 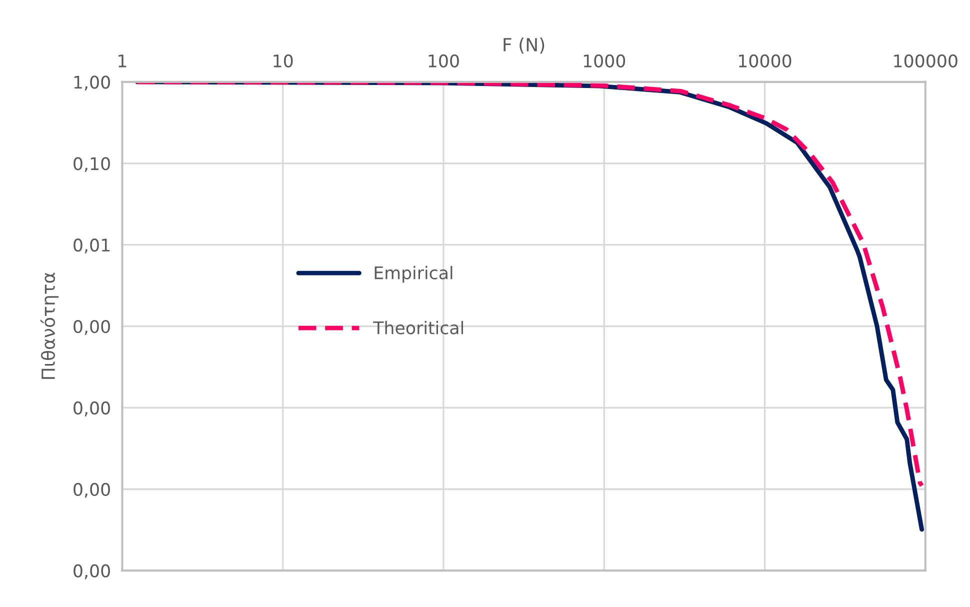 What do you see at coordinates (49, 325) in the screenshot?
I see `y-axis-title: Πιθανότητα` at bounding box center [49, 325].